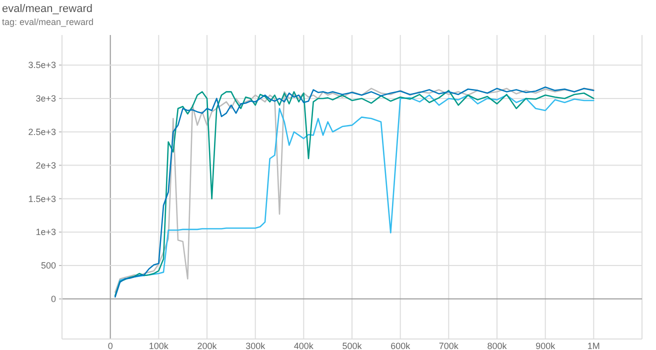 This screenshot has width=656, height=350. I want to click on chart-subtitle: tag: eval/mean_reward, so click(48, 22).